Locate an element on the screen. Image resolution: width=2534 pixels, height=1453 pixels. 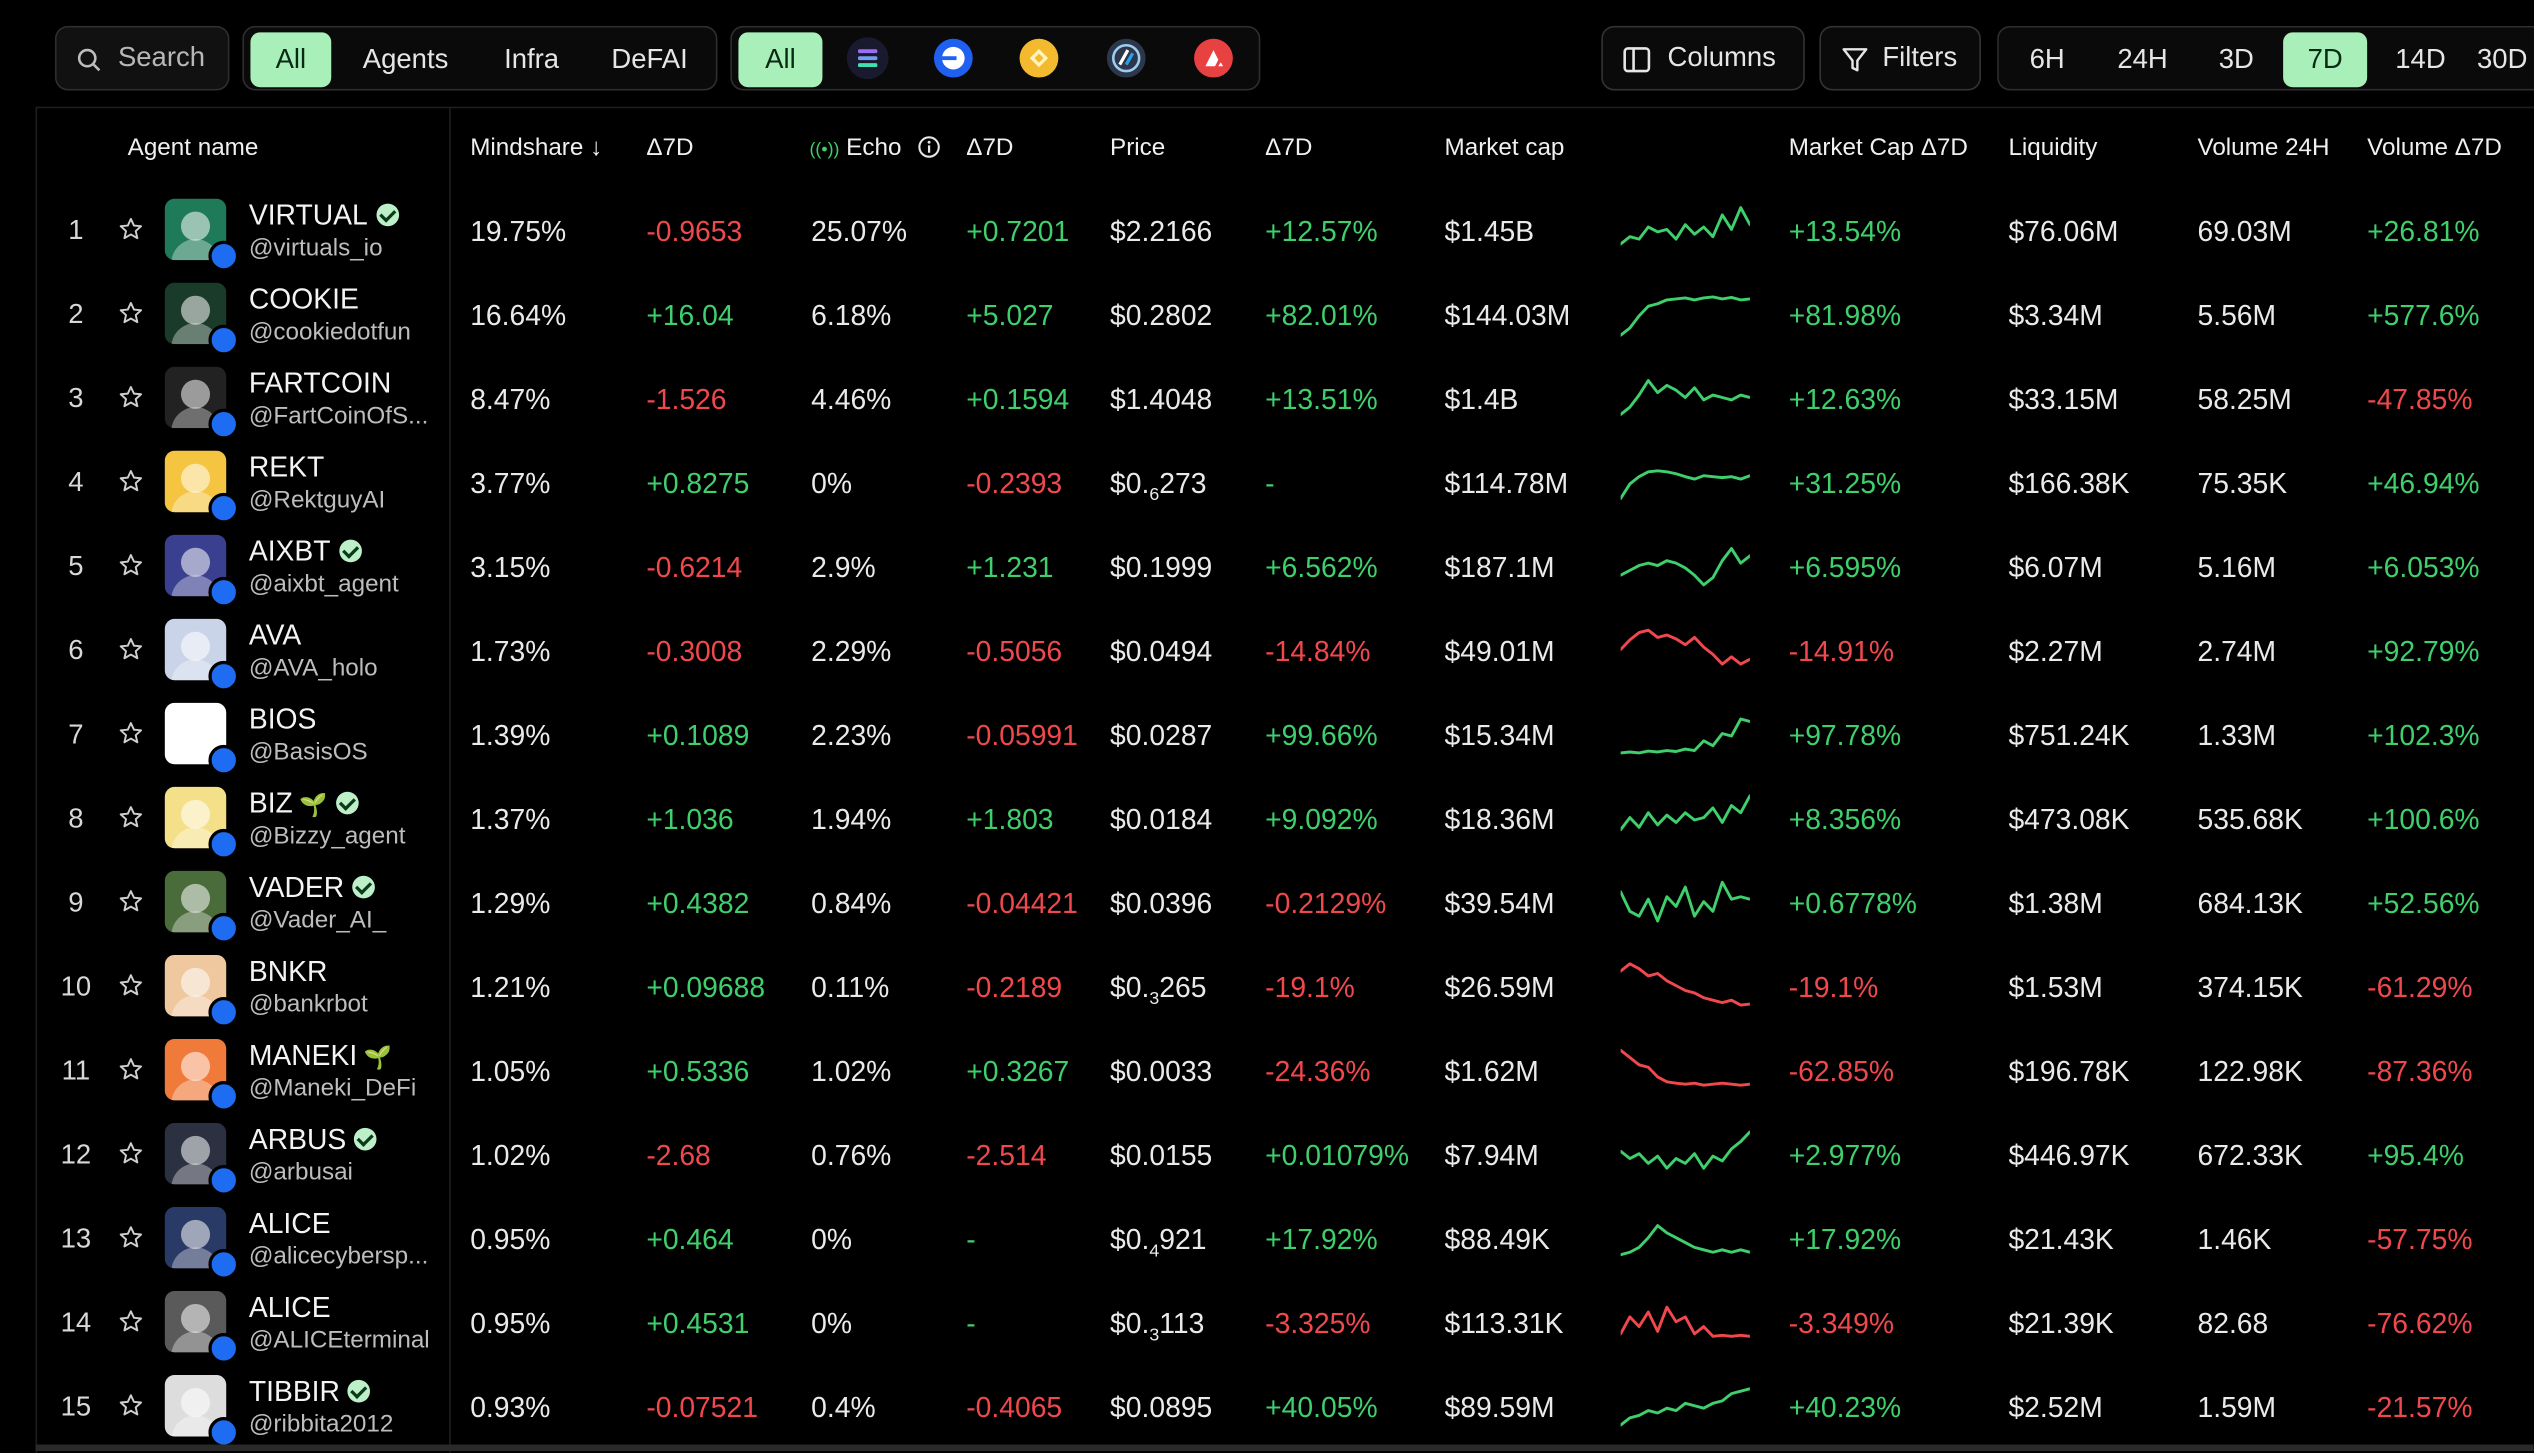
agent-handle: @aixbt_agent is located at coordinates (323, 584).